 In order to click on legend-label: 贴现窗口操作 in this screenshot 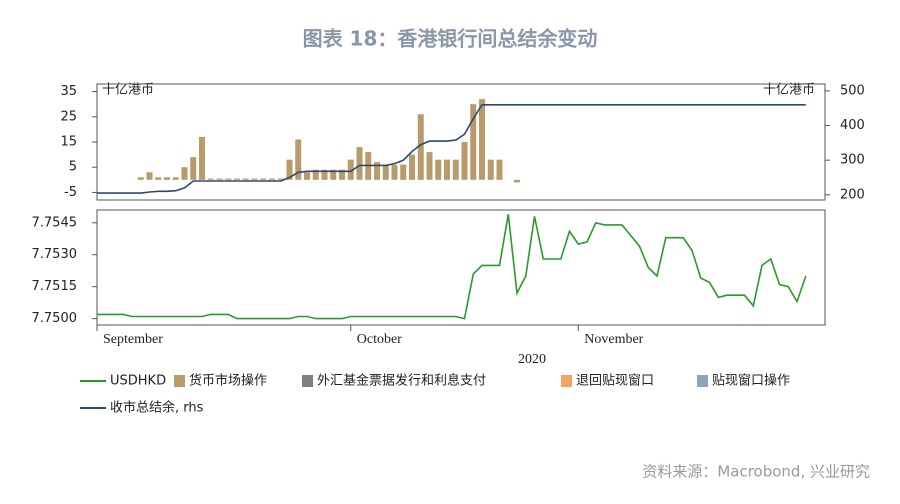, I will do `click(751, 381)`.